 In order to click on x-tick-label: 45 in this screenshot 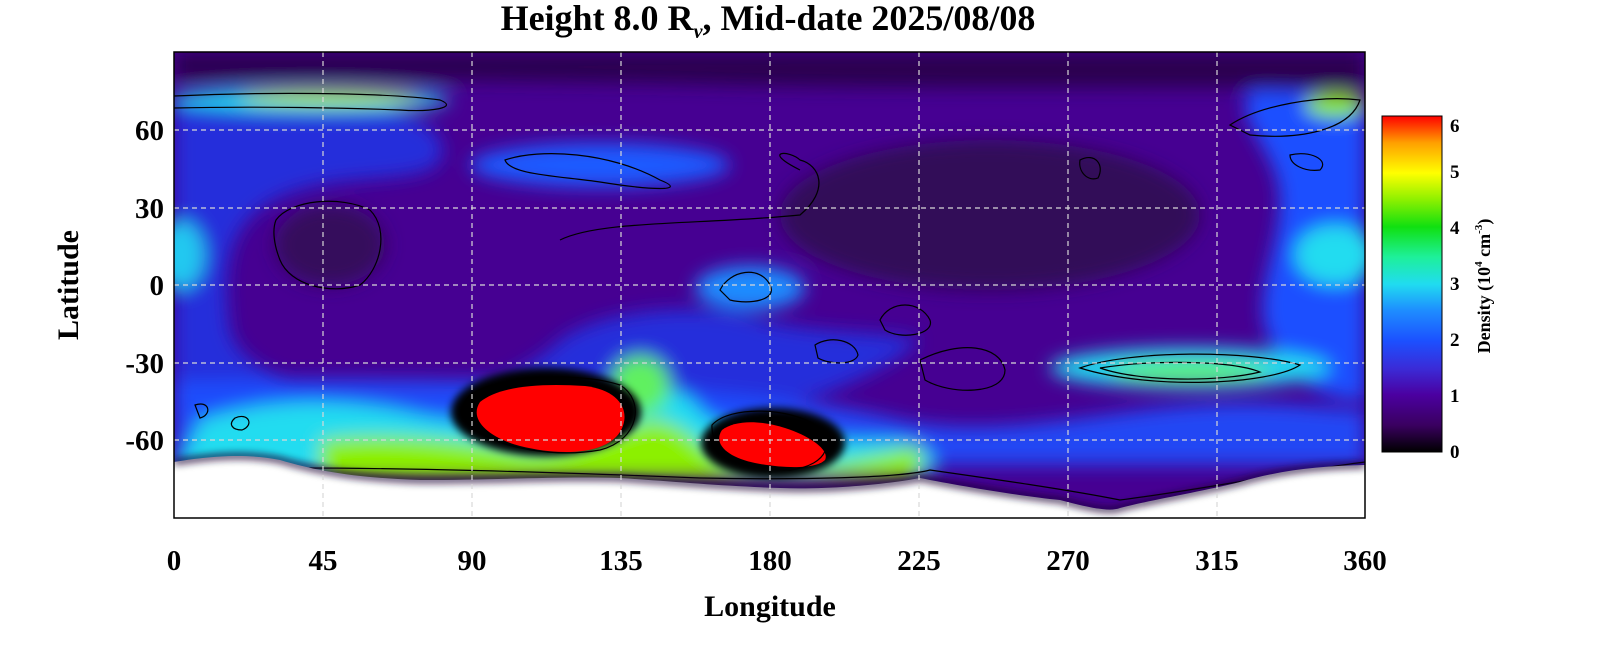, I will do `click(323, 561)`.